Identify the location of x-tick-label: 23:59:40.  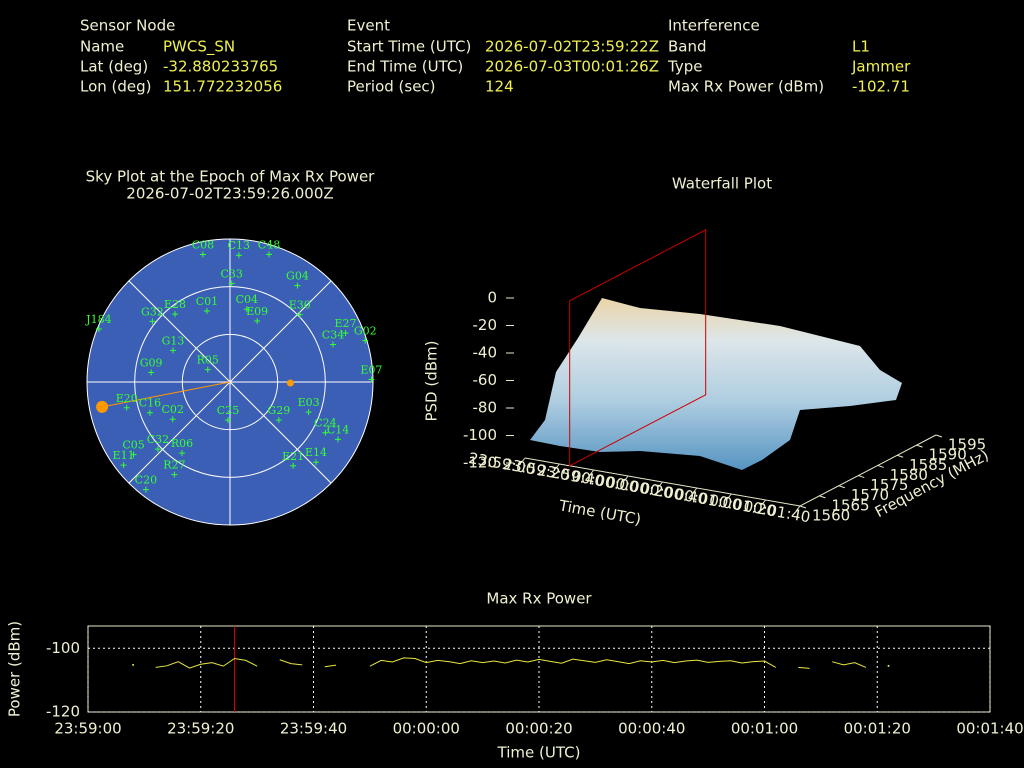
(313, 729).